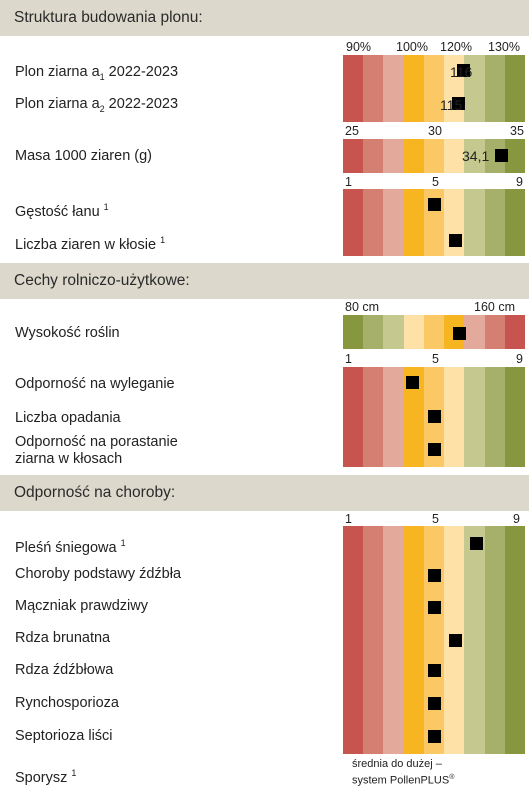 This screenshot has width=529, height=788. I want to click on tick-label: 130%, so click(504, 47).